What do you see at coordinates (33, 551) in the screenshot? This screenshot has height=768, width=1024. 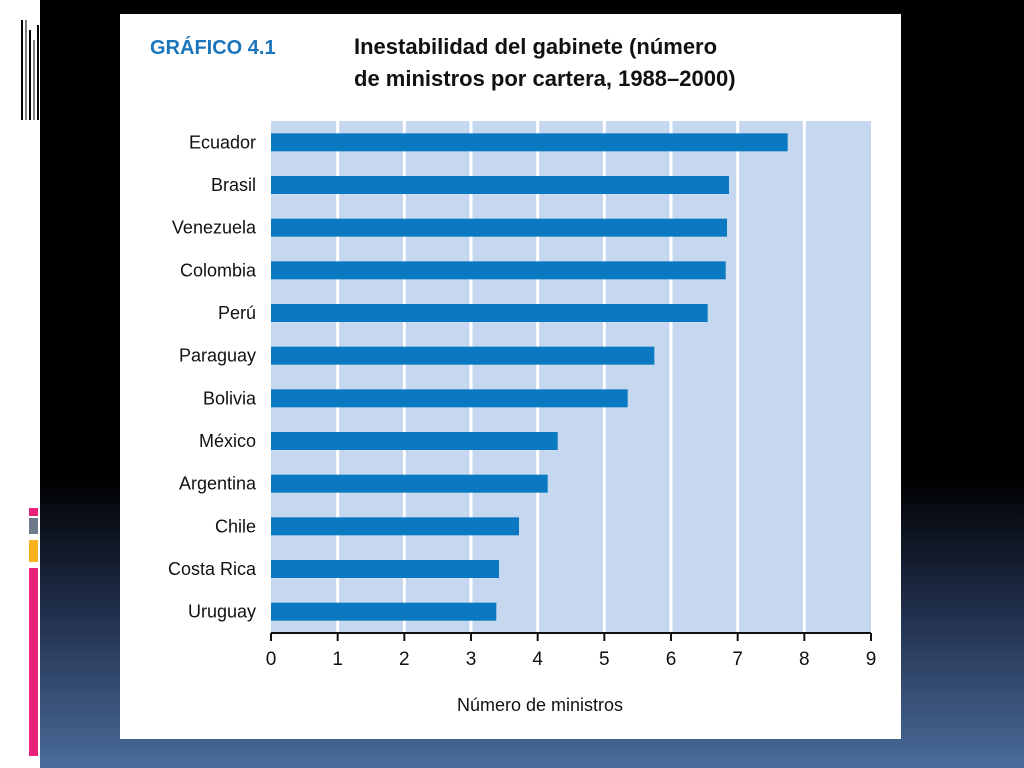 I see `accent-bar-yellow` at bounding box center [33, 551].